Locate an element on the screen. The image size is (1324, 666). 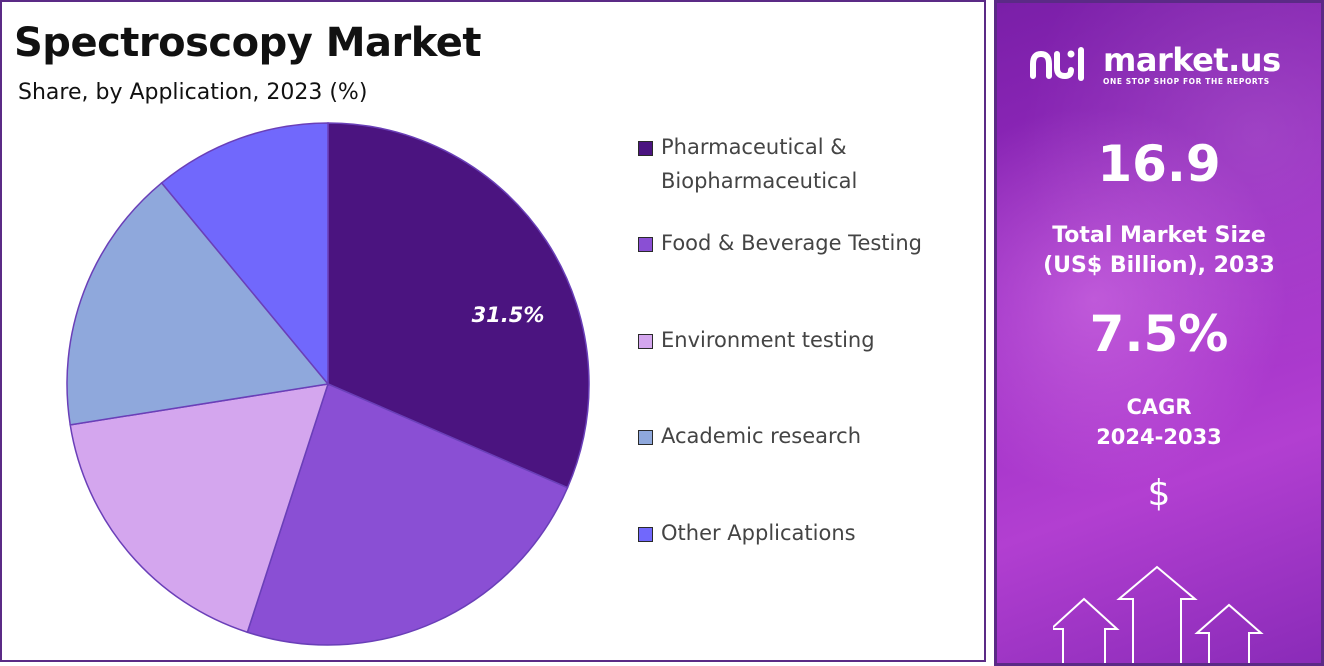
legend-item-food-beverage: Food & Beverage Testing is located at coordinates (799, 243).